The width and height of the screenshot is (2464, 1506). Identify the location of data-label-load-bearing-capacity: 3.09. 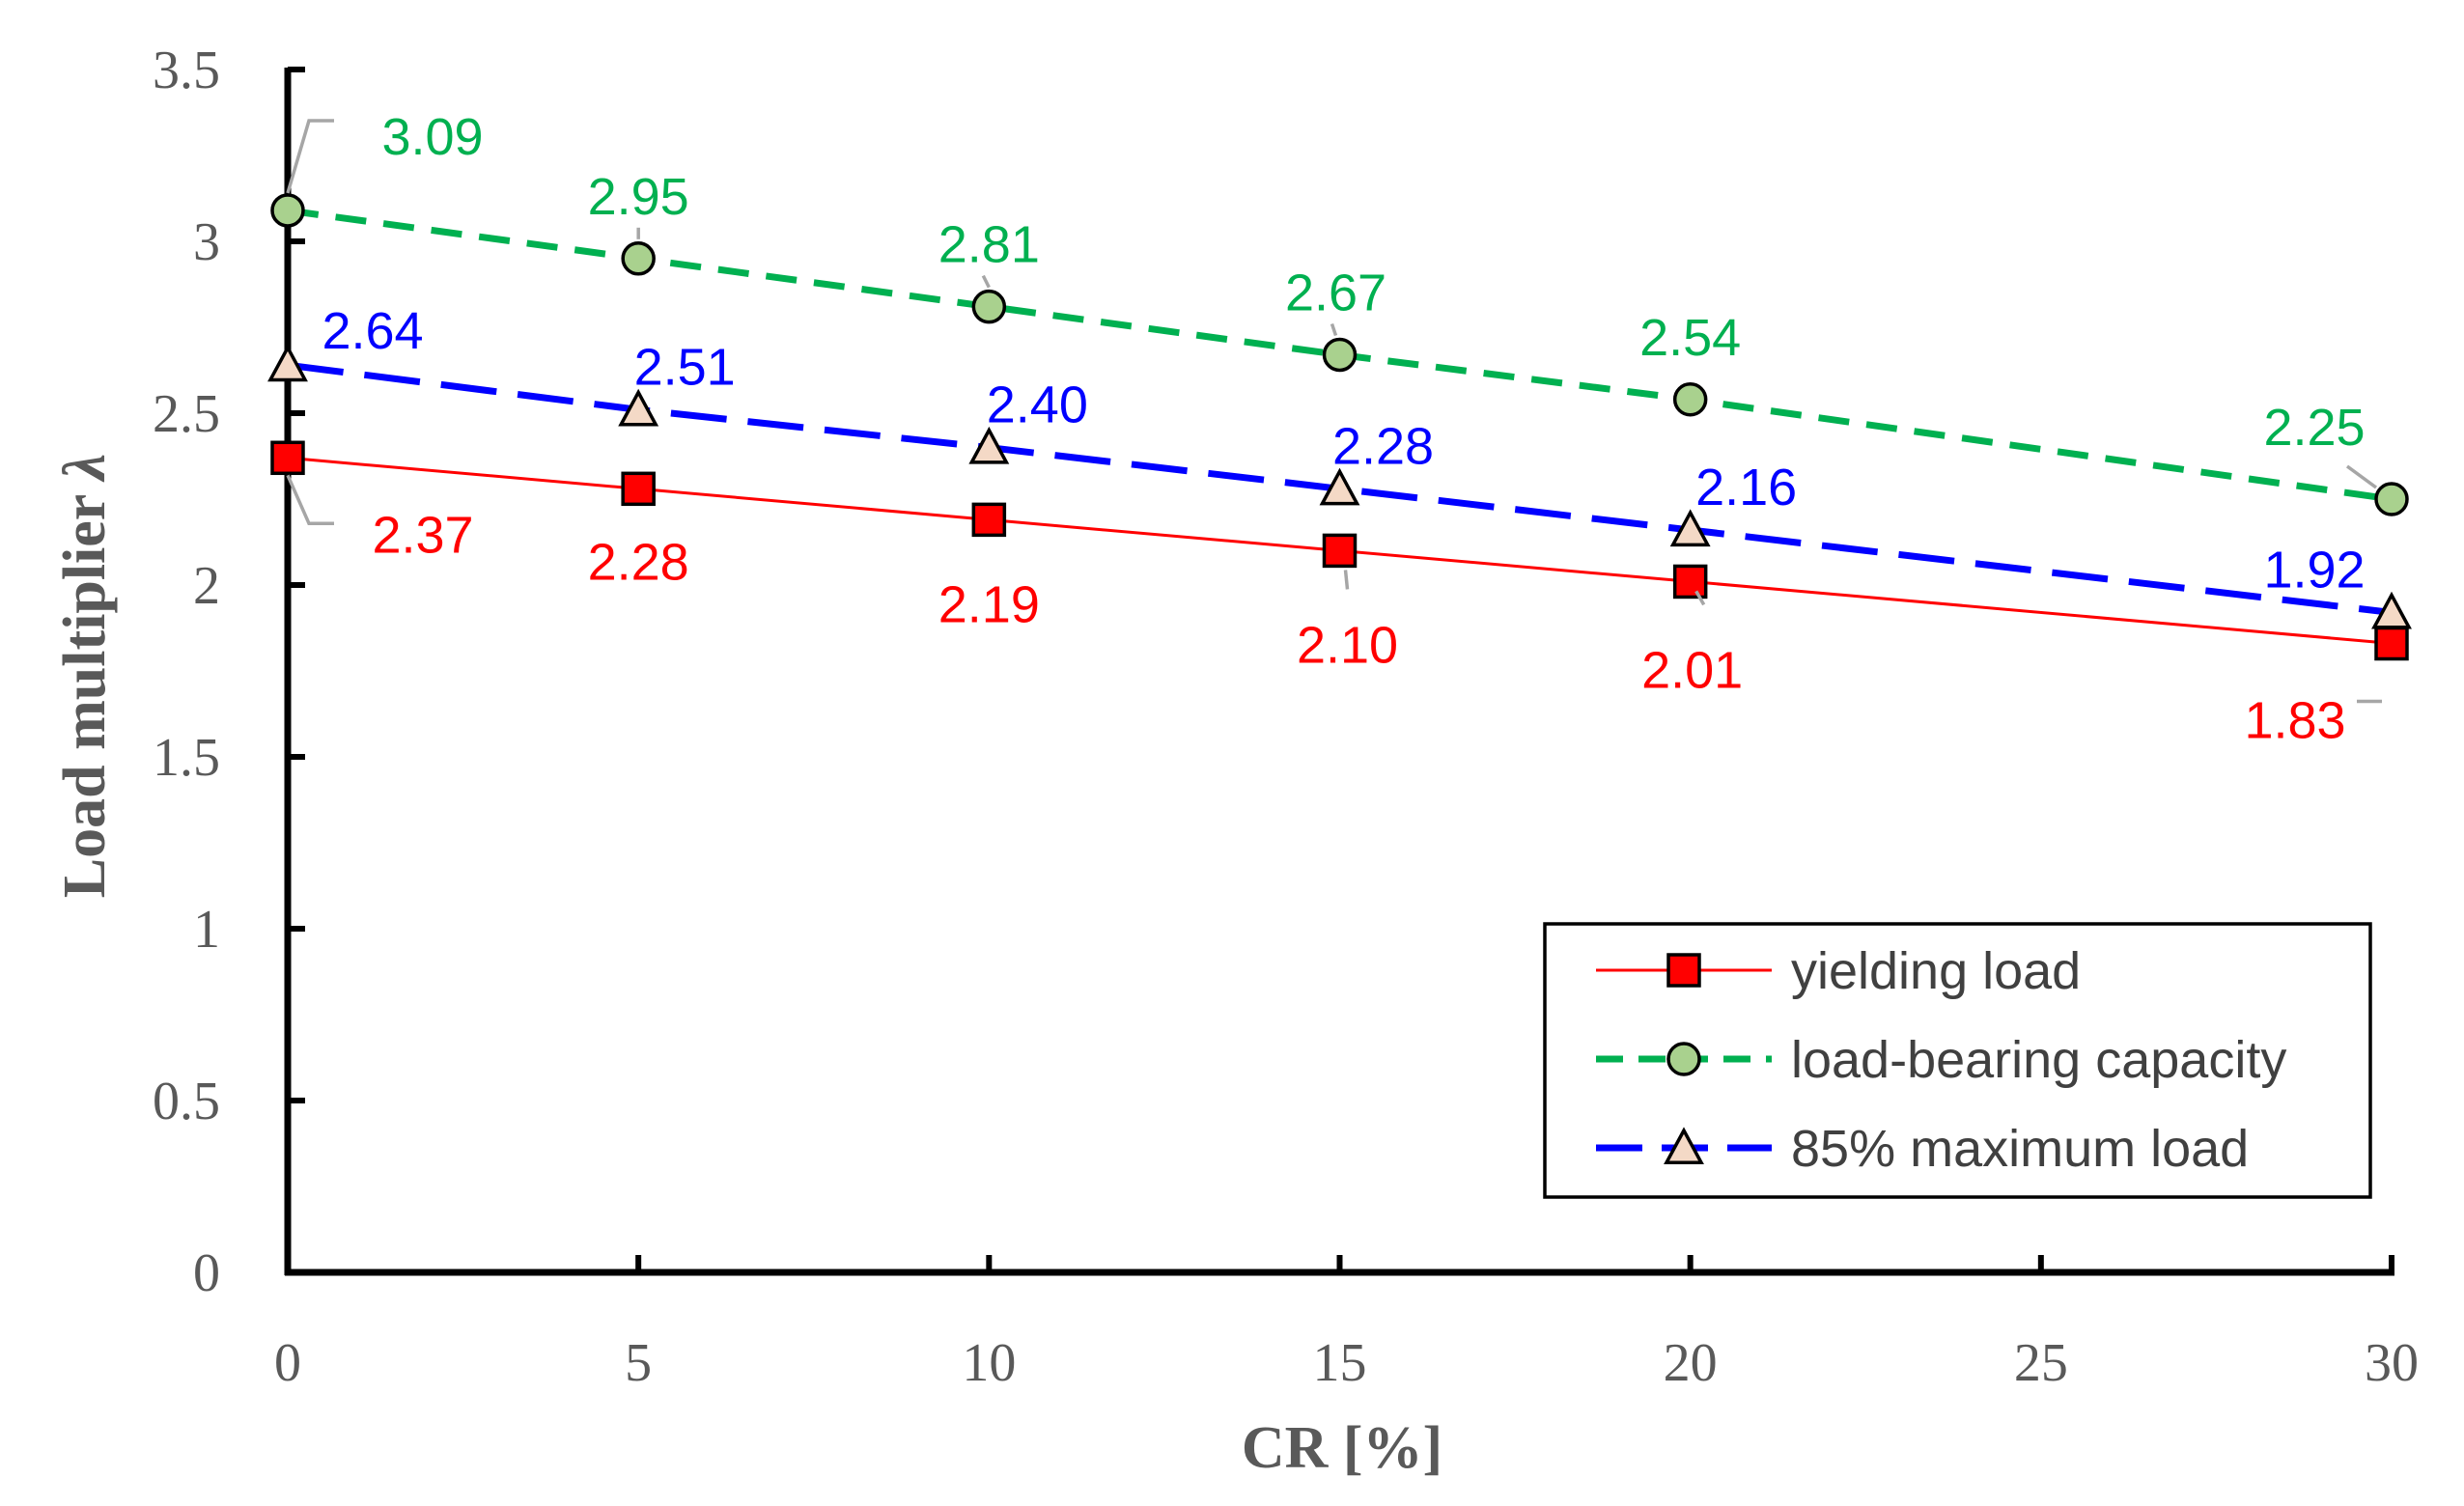
(432, 137).